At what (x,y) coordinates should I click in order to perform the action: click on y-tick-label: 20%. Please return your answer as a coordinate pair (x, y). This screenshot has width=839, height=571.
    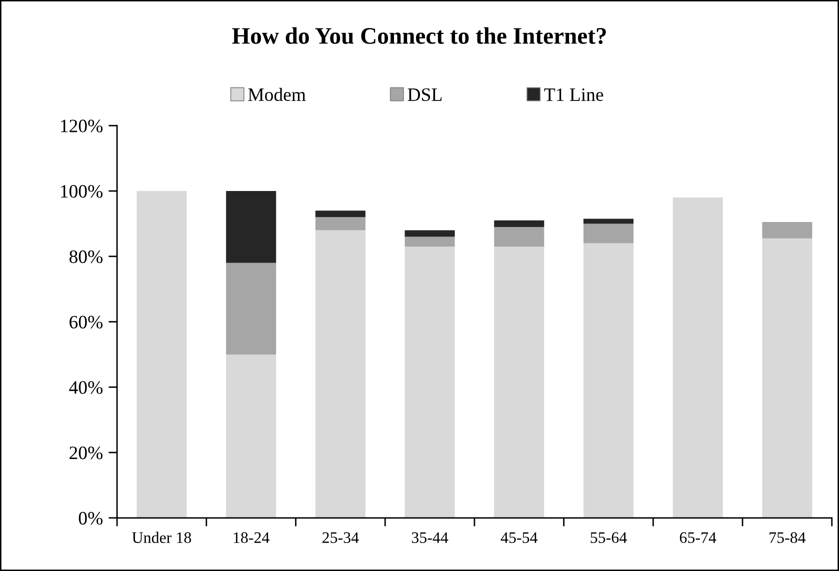
    Looking at the image, I should click on (86, 453).